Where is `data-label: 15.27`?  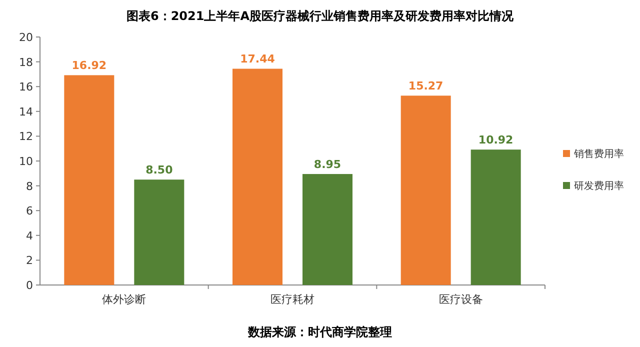 data-label: 15.27 is located at coordinates (426, 86).